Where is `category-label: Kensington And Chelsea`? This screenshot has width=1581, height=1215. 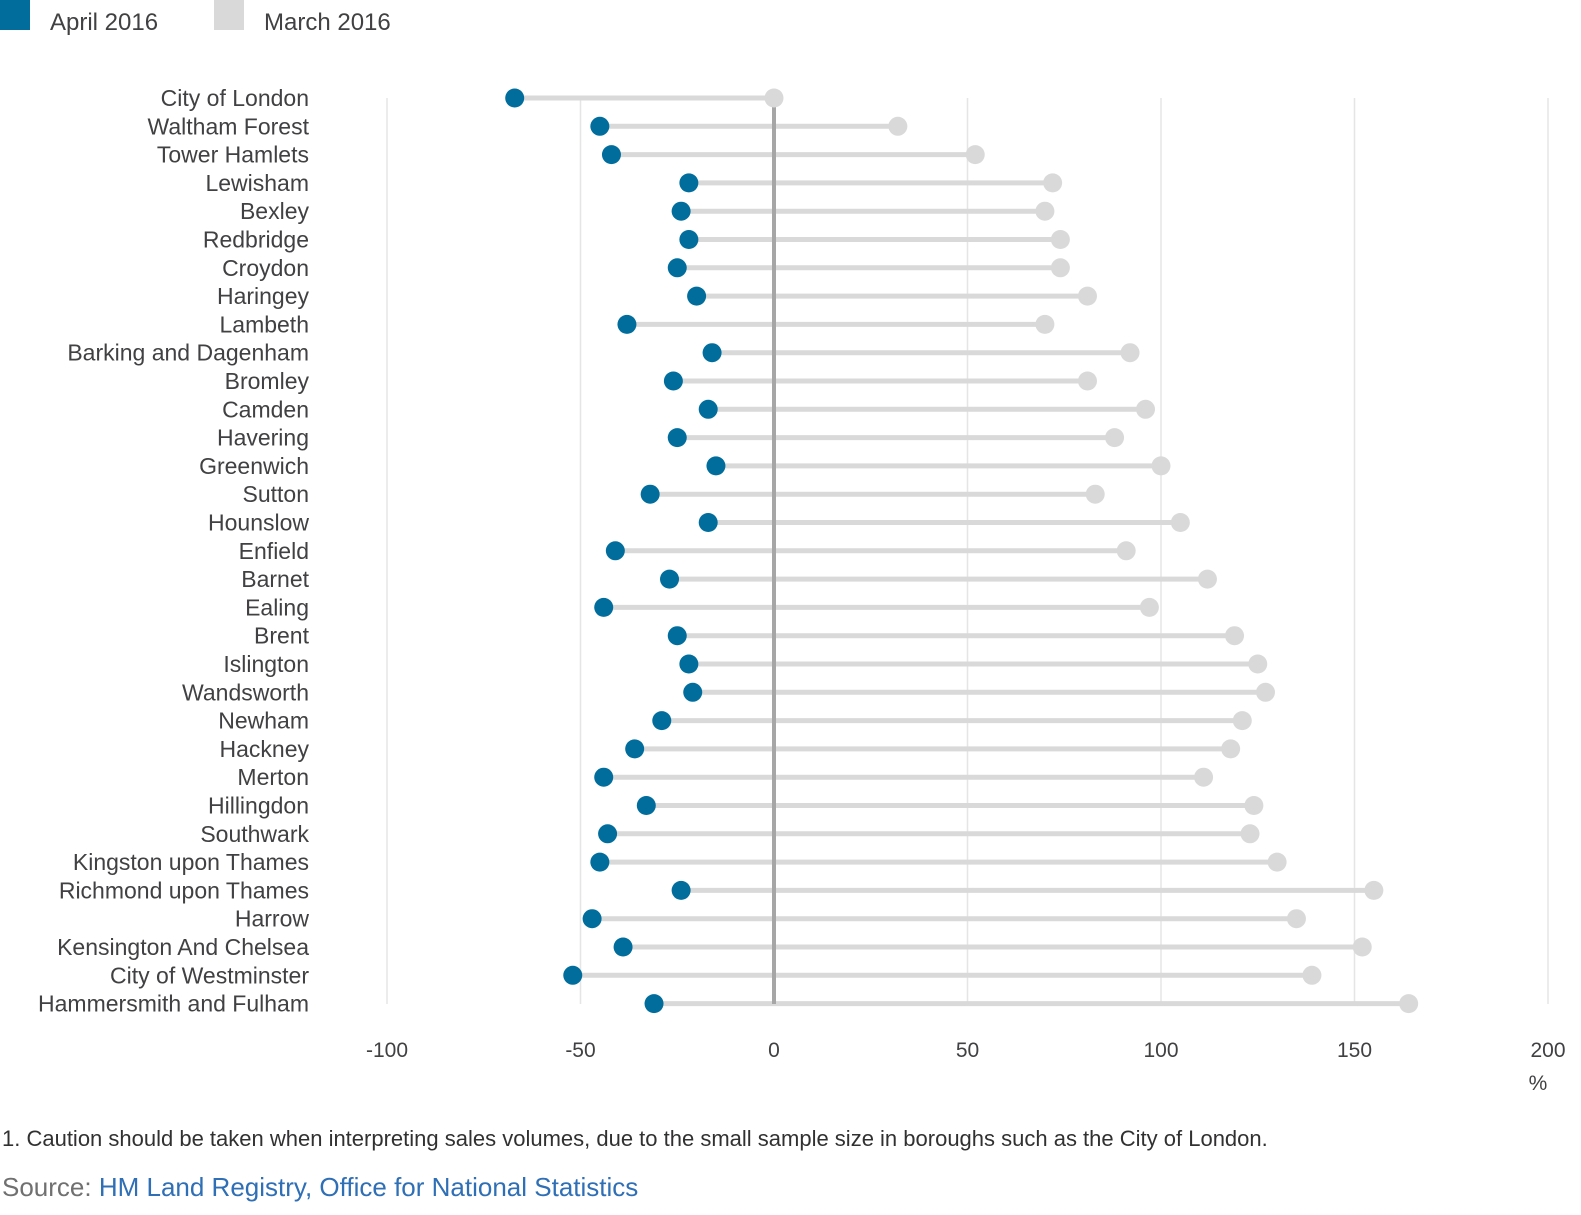 category-label: Kensington And Chelsea is located at coordinates (183, 947).